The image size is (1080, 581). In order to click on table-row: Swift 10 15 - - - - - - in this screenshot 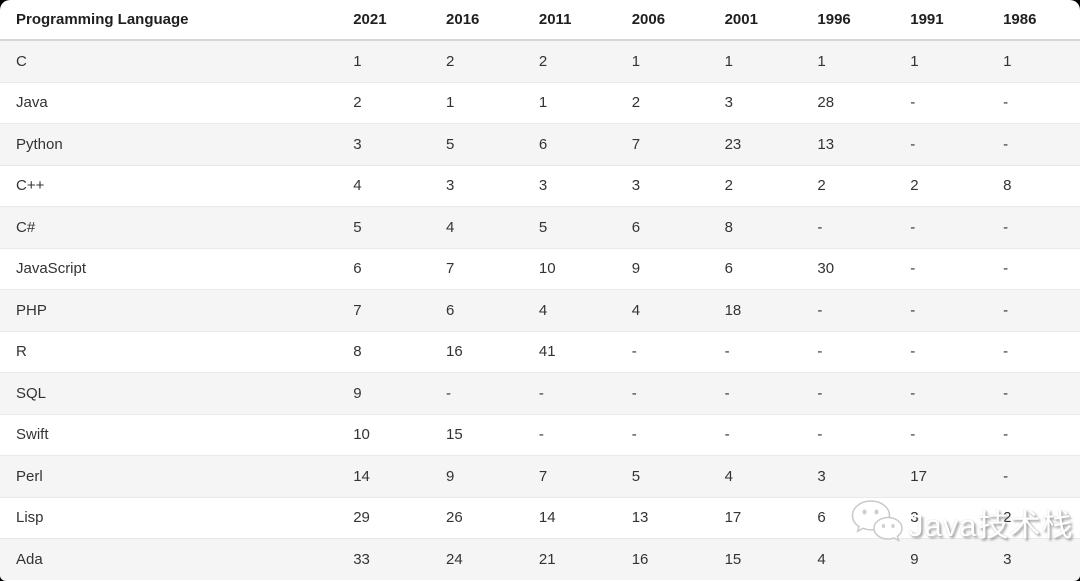, I will do `click(540, 434)`.